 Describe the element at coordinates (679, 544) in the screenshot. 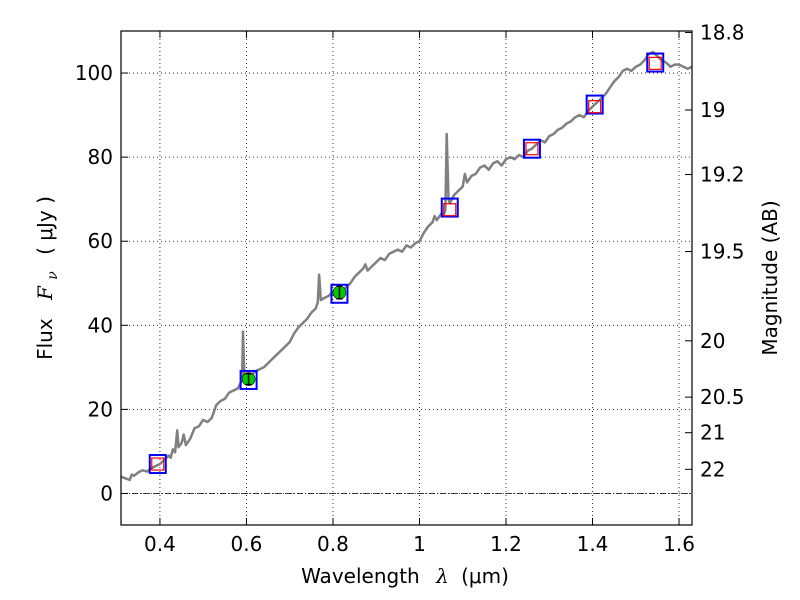

I see `x-tick-label: 1.6` at that location.